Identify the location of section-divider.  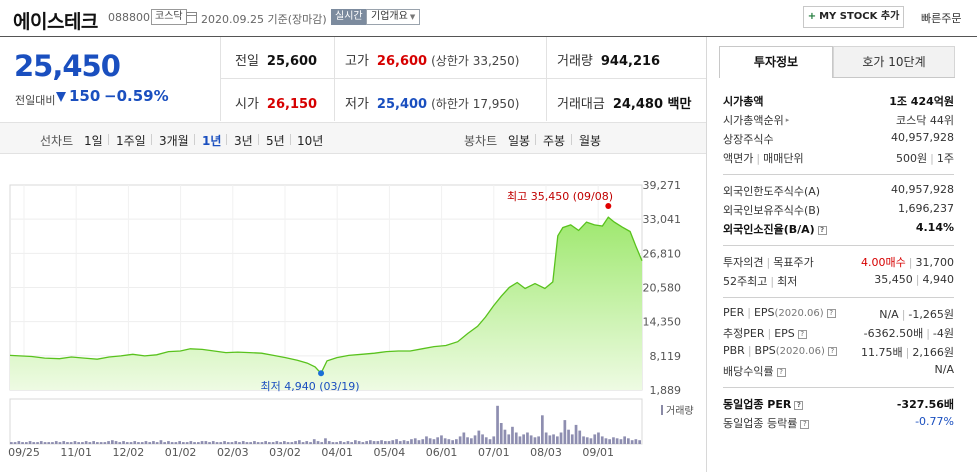
(838, 297).